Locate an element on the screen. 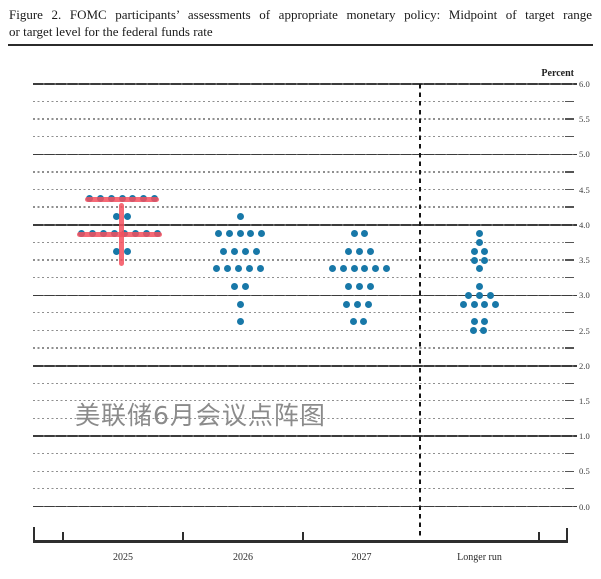 Image resolution: width=601 pixels, height=579 pixels. y-tick-label: 5.0 is located at coordinates (584, 154).